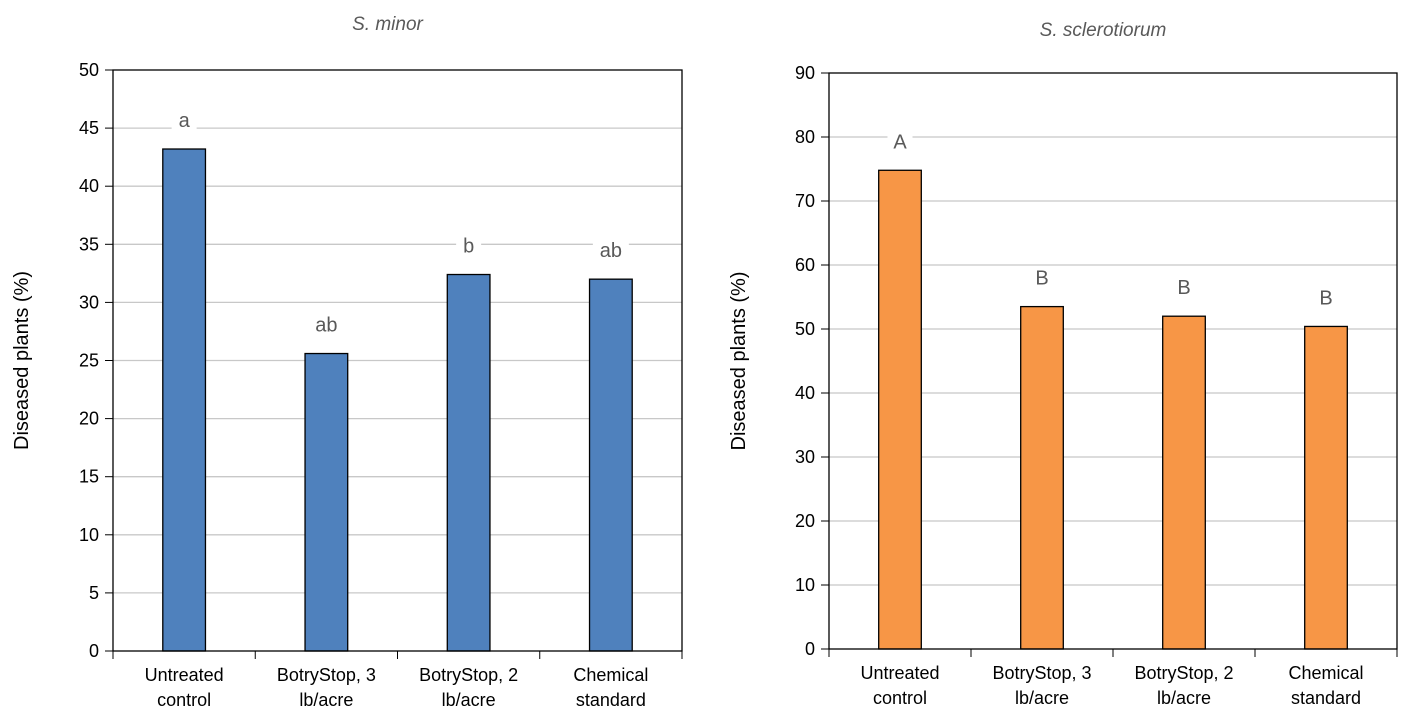 This screenshot has width=1403, height=722. What do you see at coordinates (94, 593) in the screenshot?
I see `y-tick-label: 5` at bounding box center [94, 593].